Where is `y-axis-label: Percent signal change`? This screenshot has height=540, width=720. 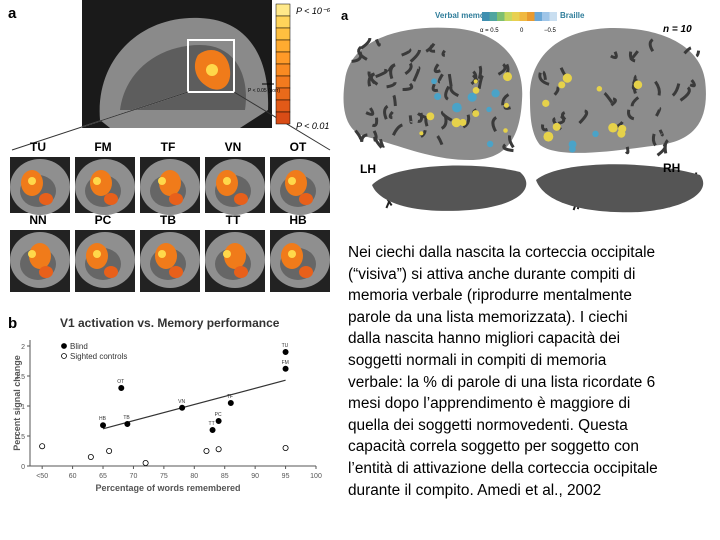
y-axis-label: Percent signal change is located at coordinates (17, 403).